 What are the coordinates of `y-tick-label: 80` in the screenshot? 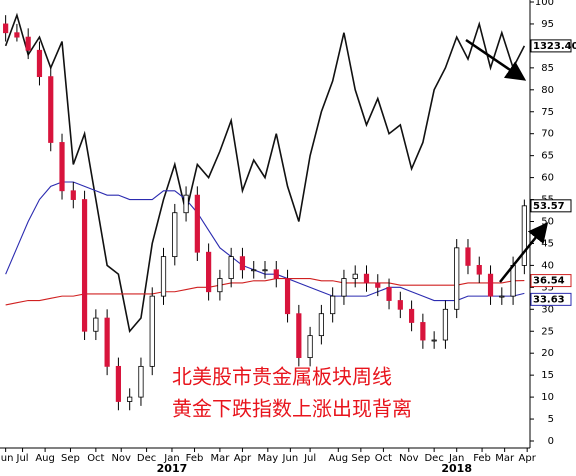 It's located at (547, 90).